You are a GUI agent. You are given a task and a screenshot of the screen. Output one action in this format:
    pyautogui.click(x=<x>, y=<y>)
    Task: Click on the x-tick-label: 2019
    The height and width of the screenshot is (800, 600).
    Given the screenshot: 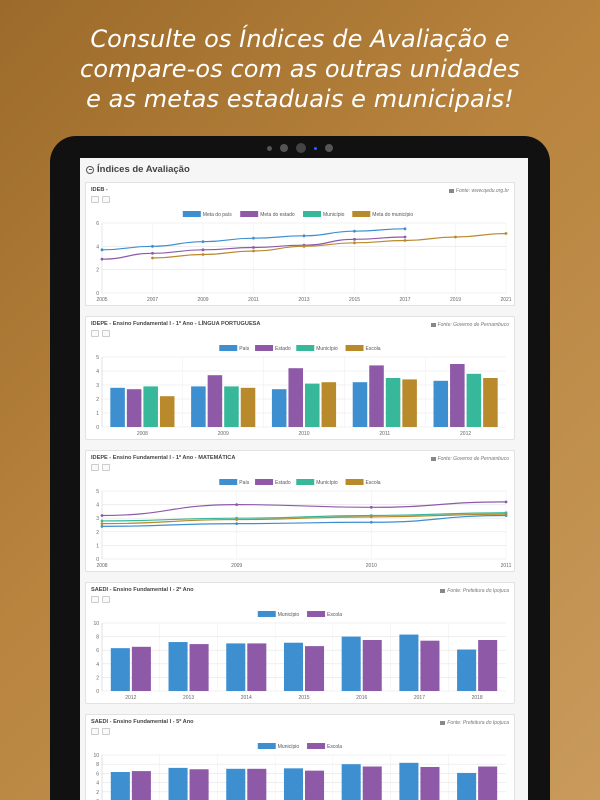 What is the action you would take?
    pyautogui.click(x=455, y=300)
    